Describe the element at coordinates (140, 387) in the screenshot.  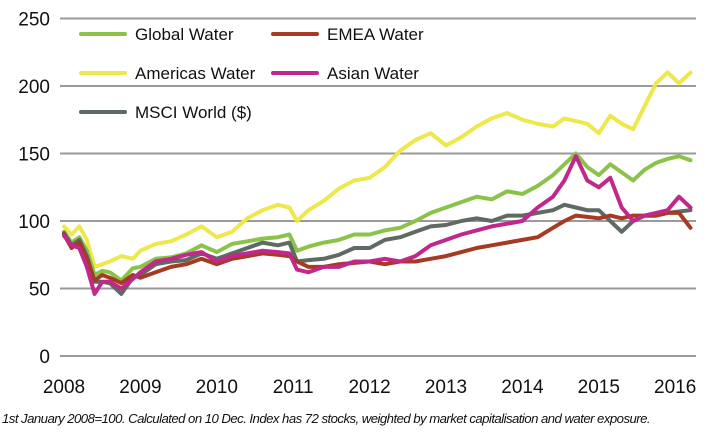
I see `x-tick-label: 2009` at that location.